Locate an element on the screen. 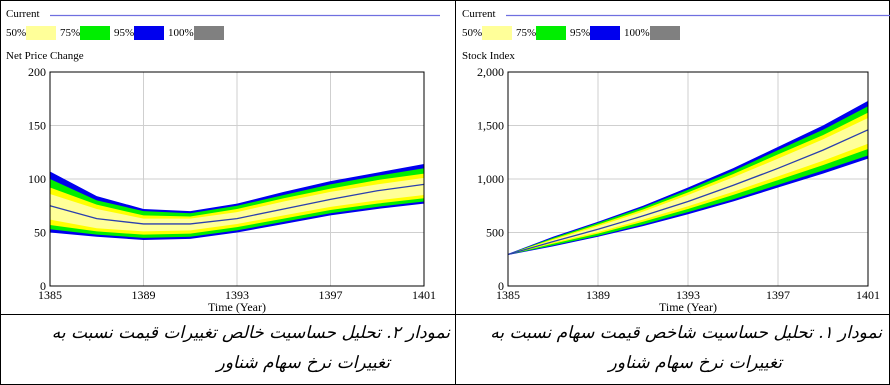 The image size is (890, 385). chart-subtitle: Stock Index is located at coordinates (488, 56).